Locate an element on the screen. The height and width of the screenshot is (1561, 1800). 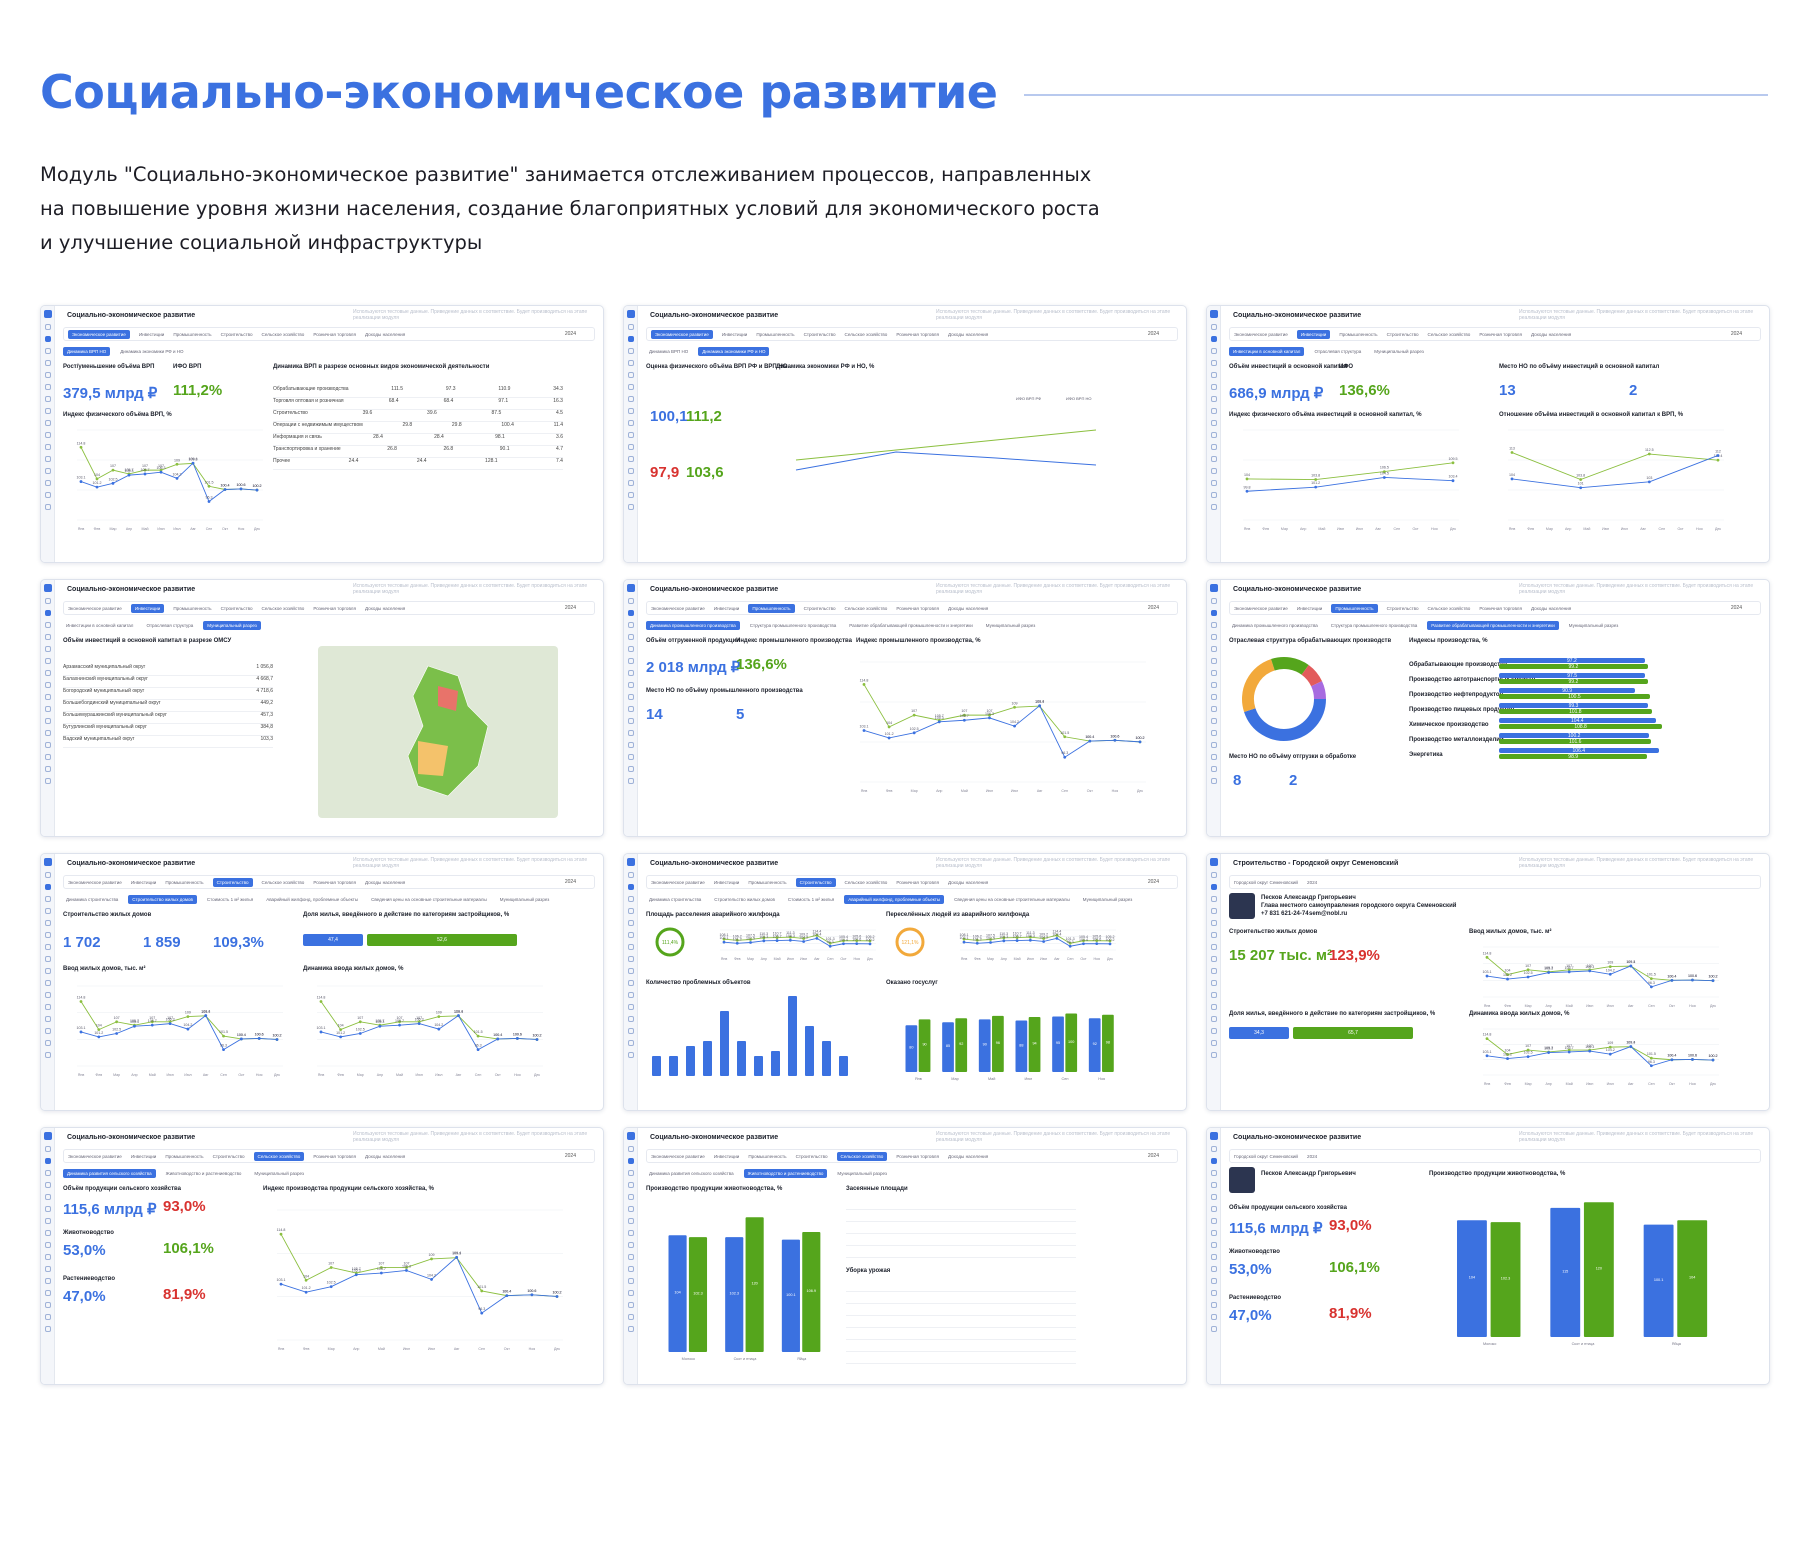
sub-tab-2: Динамика экономики РФ и НО is located at coordinates (734, 351).